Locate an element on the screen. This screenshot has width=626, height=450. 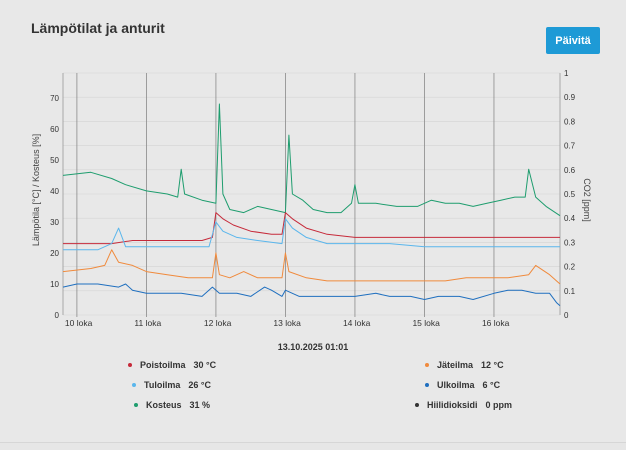
y-tick-label-right: 0.4 is located at coordinates (570, 218).